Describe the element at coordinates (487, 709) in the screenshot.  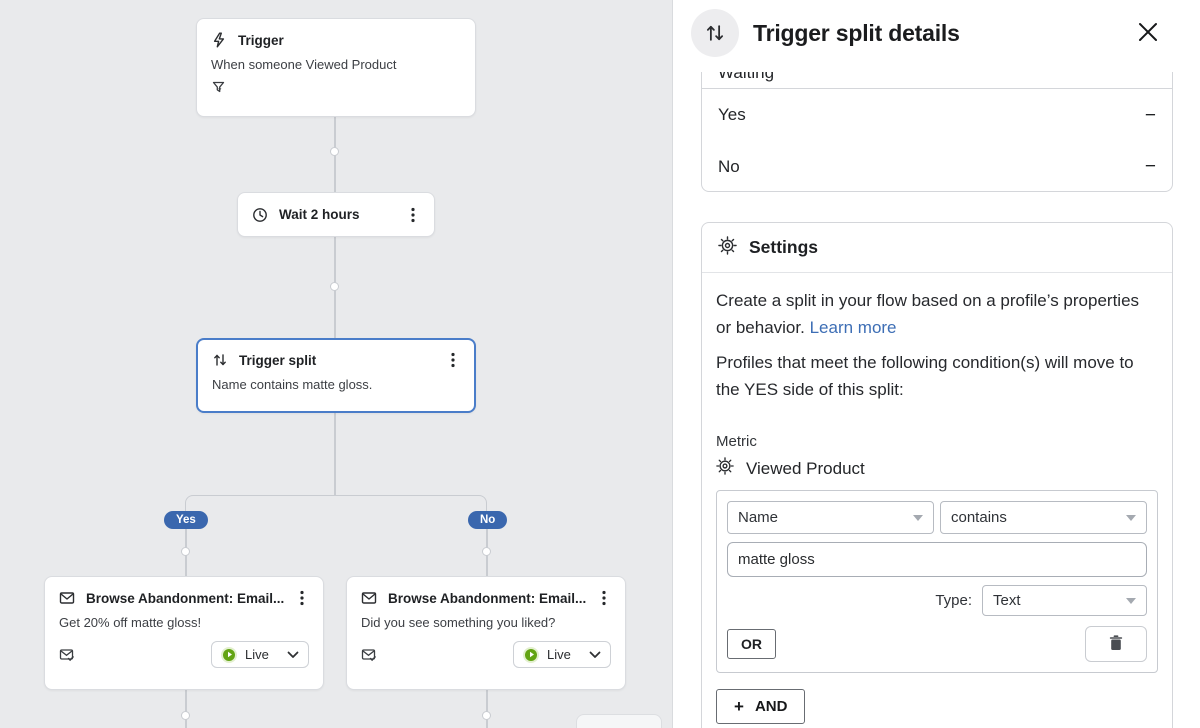
I see `connector-email2-next` at that location.